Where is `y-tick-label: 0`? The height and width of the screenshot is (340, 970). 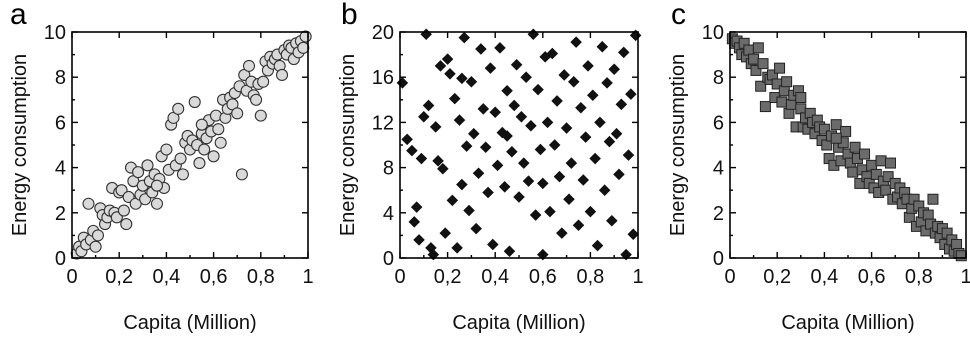 y-tick-label: 0 is located at coordinates (60, 259).